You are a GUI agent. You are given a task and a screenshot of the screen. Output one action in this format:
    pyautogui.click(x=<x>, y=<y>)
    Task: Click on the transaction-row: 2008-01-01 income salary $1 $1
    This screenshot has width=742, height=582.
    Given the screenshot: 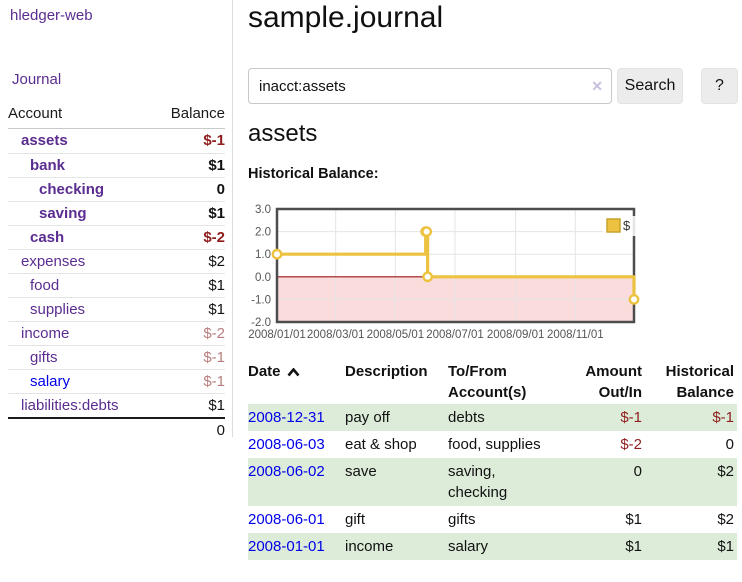 What is the action you would take?
    pyautogui.click(x=492, y=546)
    